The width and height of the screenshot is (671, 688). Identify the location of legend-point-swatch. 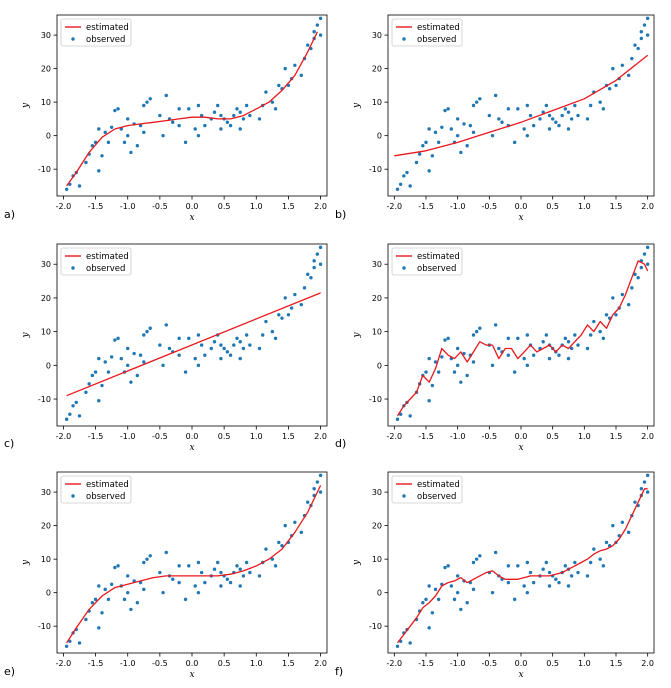
(73, 496).